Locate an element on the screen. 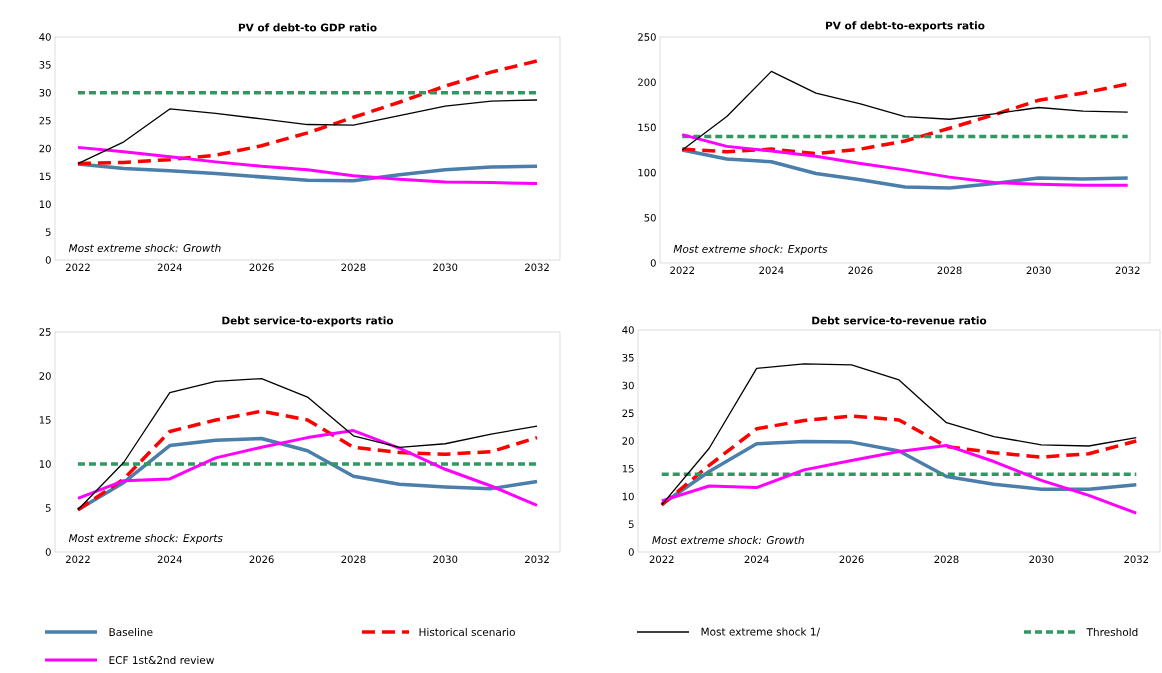 The height and width of the screenshot is (673, 1162). y-tick-label: 250 is located at coordinates (647, 37).